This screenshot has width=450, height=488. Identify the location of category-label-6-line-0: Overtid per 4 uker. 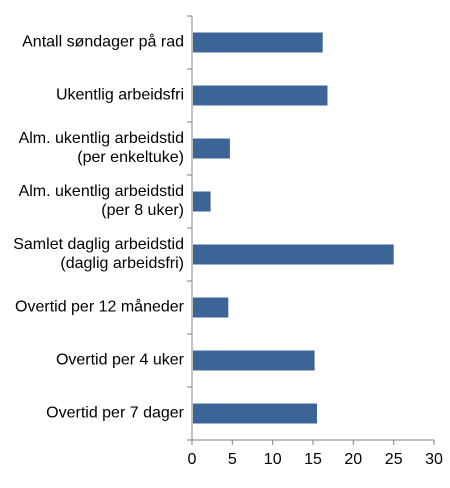
(120, 360).